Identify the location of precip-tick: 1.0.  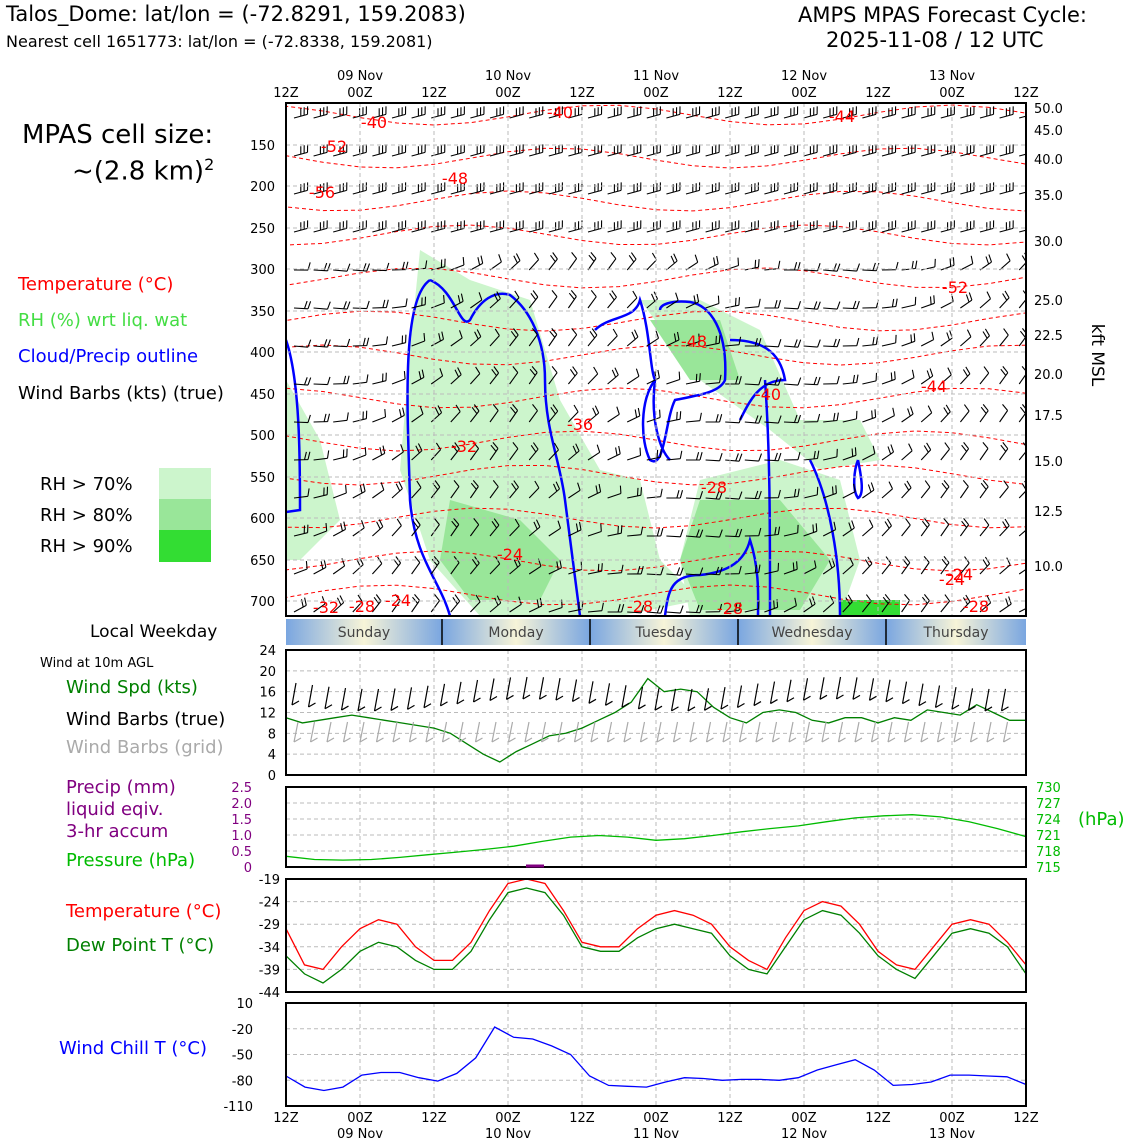
(241, 836).